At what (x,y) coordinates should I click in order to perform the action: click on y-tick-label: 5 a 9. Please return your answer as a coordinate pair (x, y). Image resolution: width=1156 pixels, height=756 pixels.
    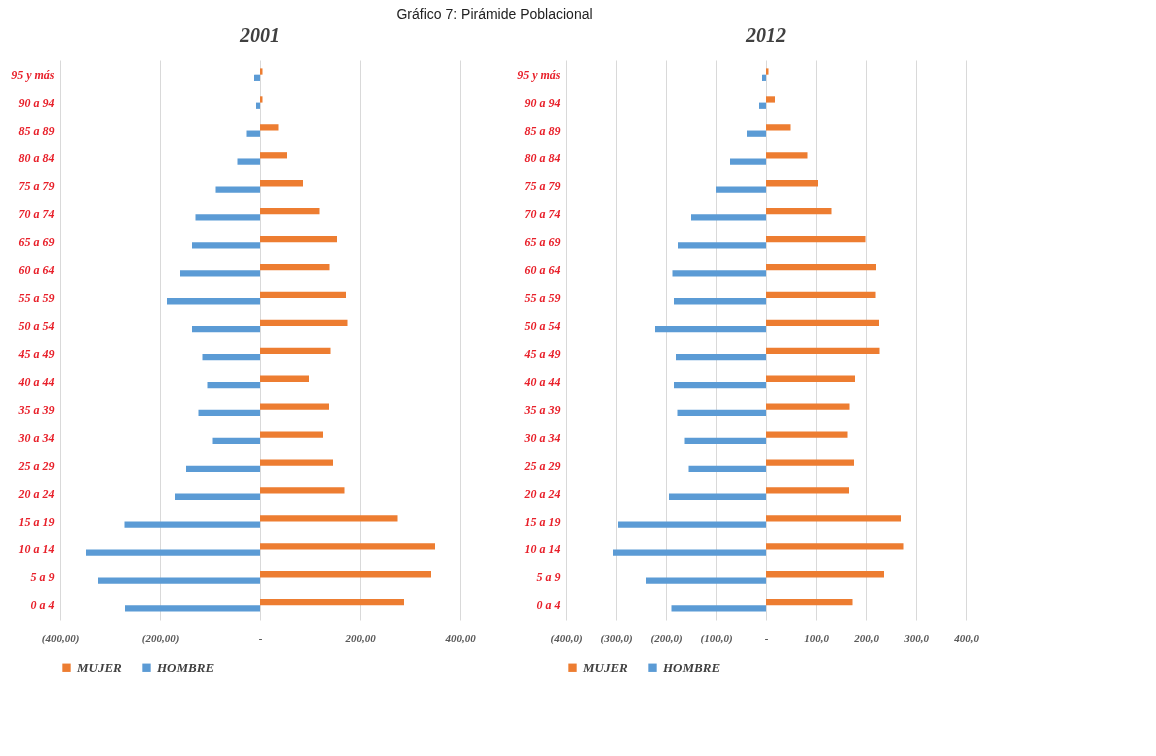
    Looking at the image, I should click on (548, 577).